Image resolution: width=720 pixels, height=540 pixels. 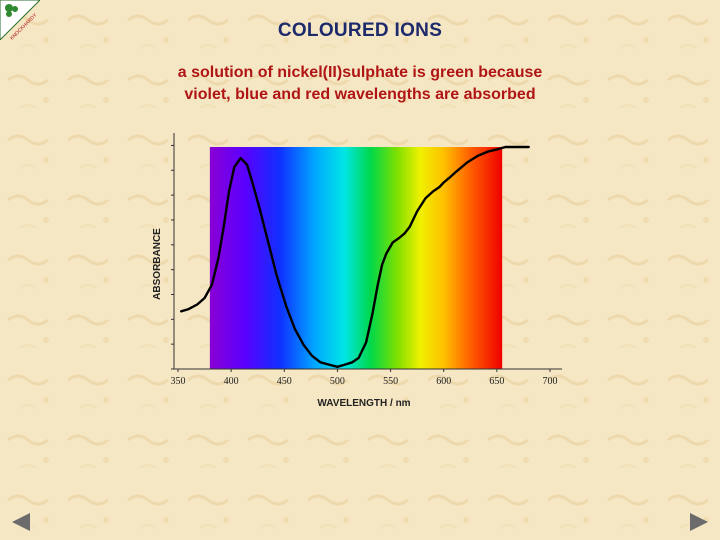 What do you see at coordinates (364, 378) in the screenshot?
I see `x-axis-ticks: 350 400 450 500 550 600 650 700` at bounding box center [364, 378].